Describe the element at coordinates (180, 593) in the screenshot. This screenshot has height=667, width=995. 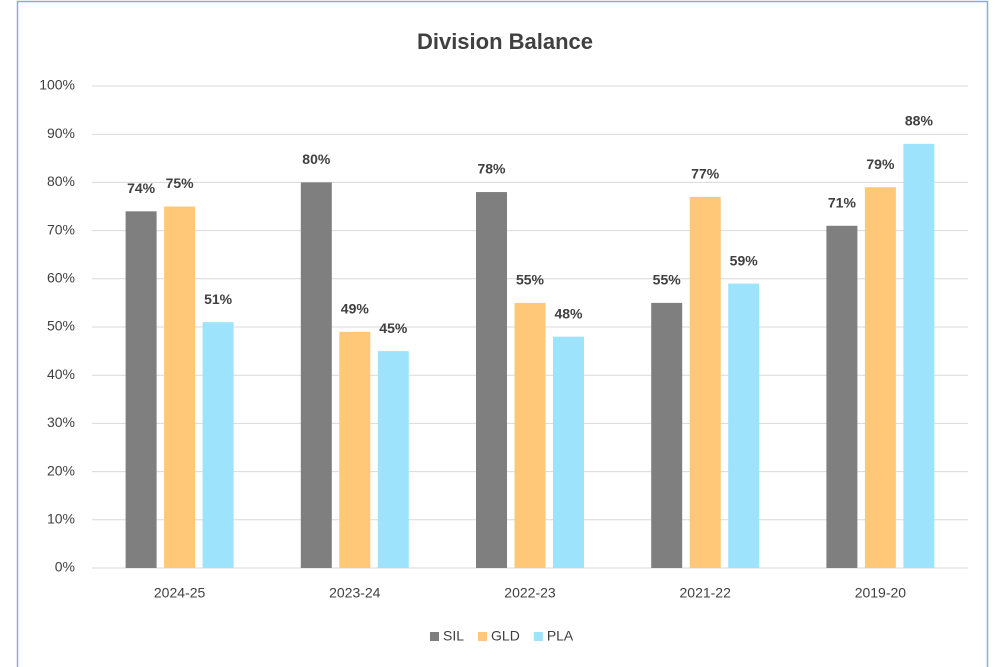
I see `x-tick-label: 2024-25` at that location.